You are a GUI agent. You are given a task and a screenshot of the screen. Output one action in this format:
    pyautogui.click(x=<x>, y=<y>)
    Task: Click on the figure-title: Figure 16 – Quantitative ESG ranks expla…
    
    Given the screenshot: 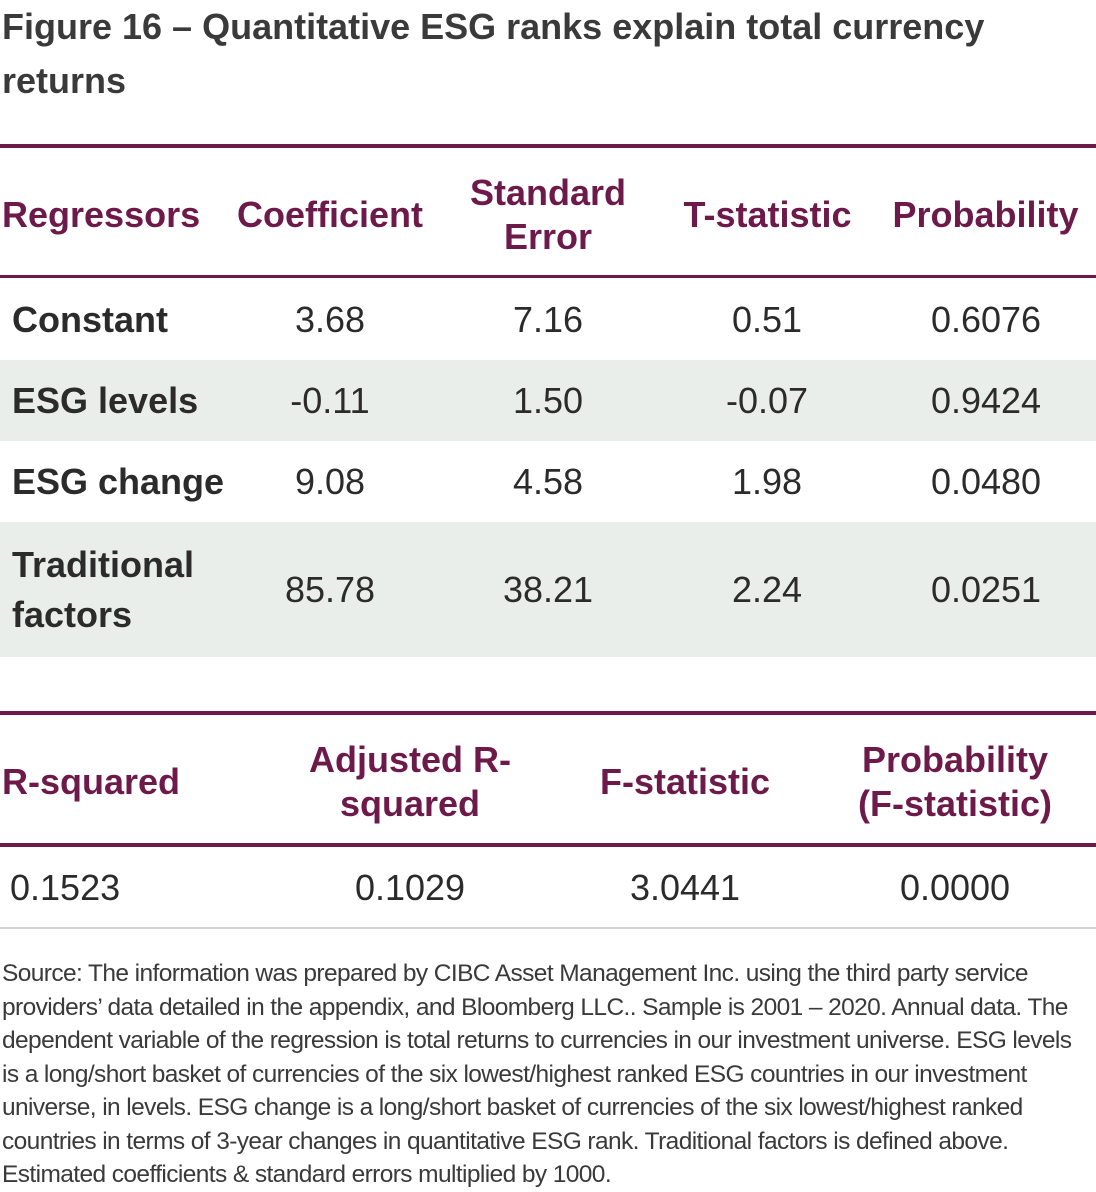 What is the action you would take?
    pyautogui.click(x=493, y=53)
    